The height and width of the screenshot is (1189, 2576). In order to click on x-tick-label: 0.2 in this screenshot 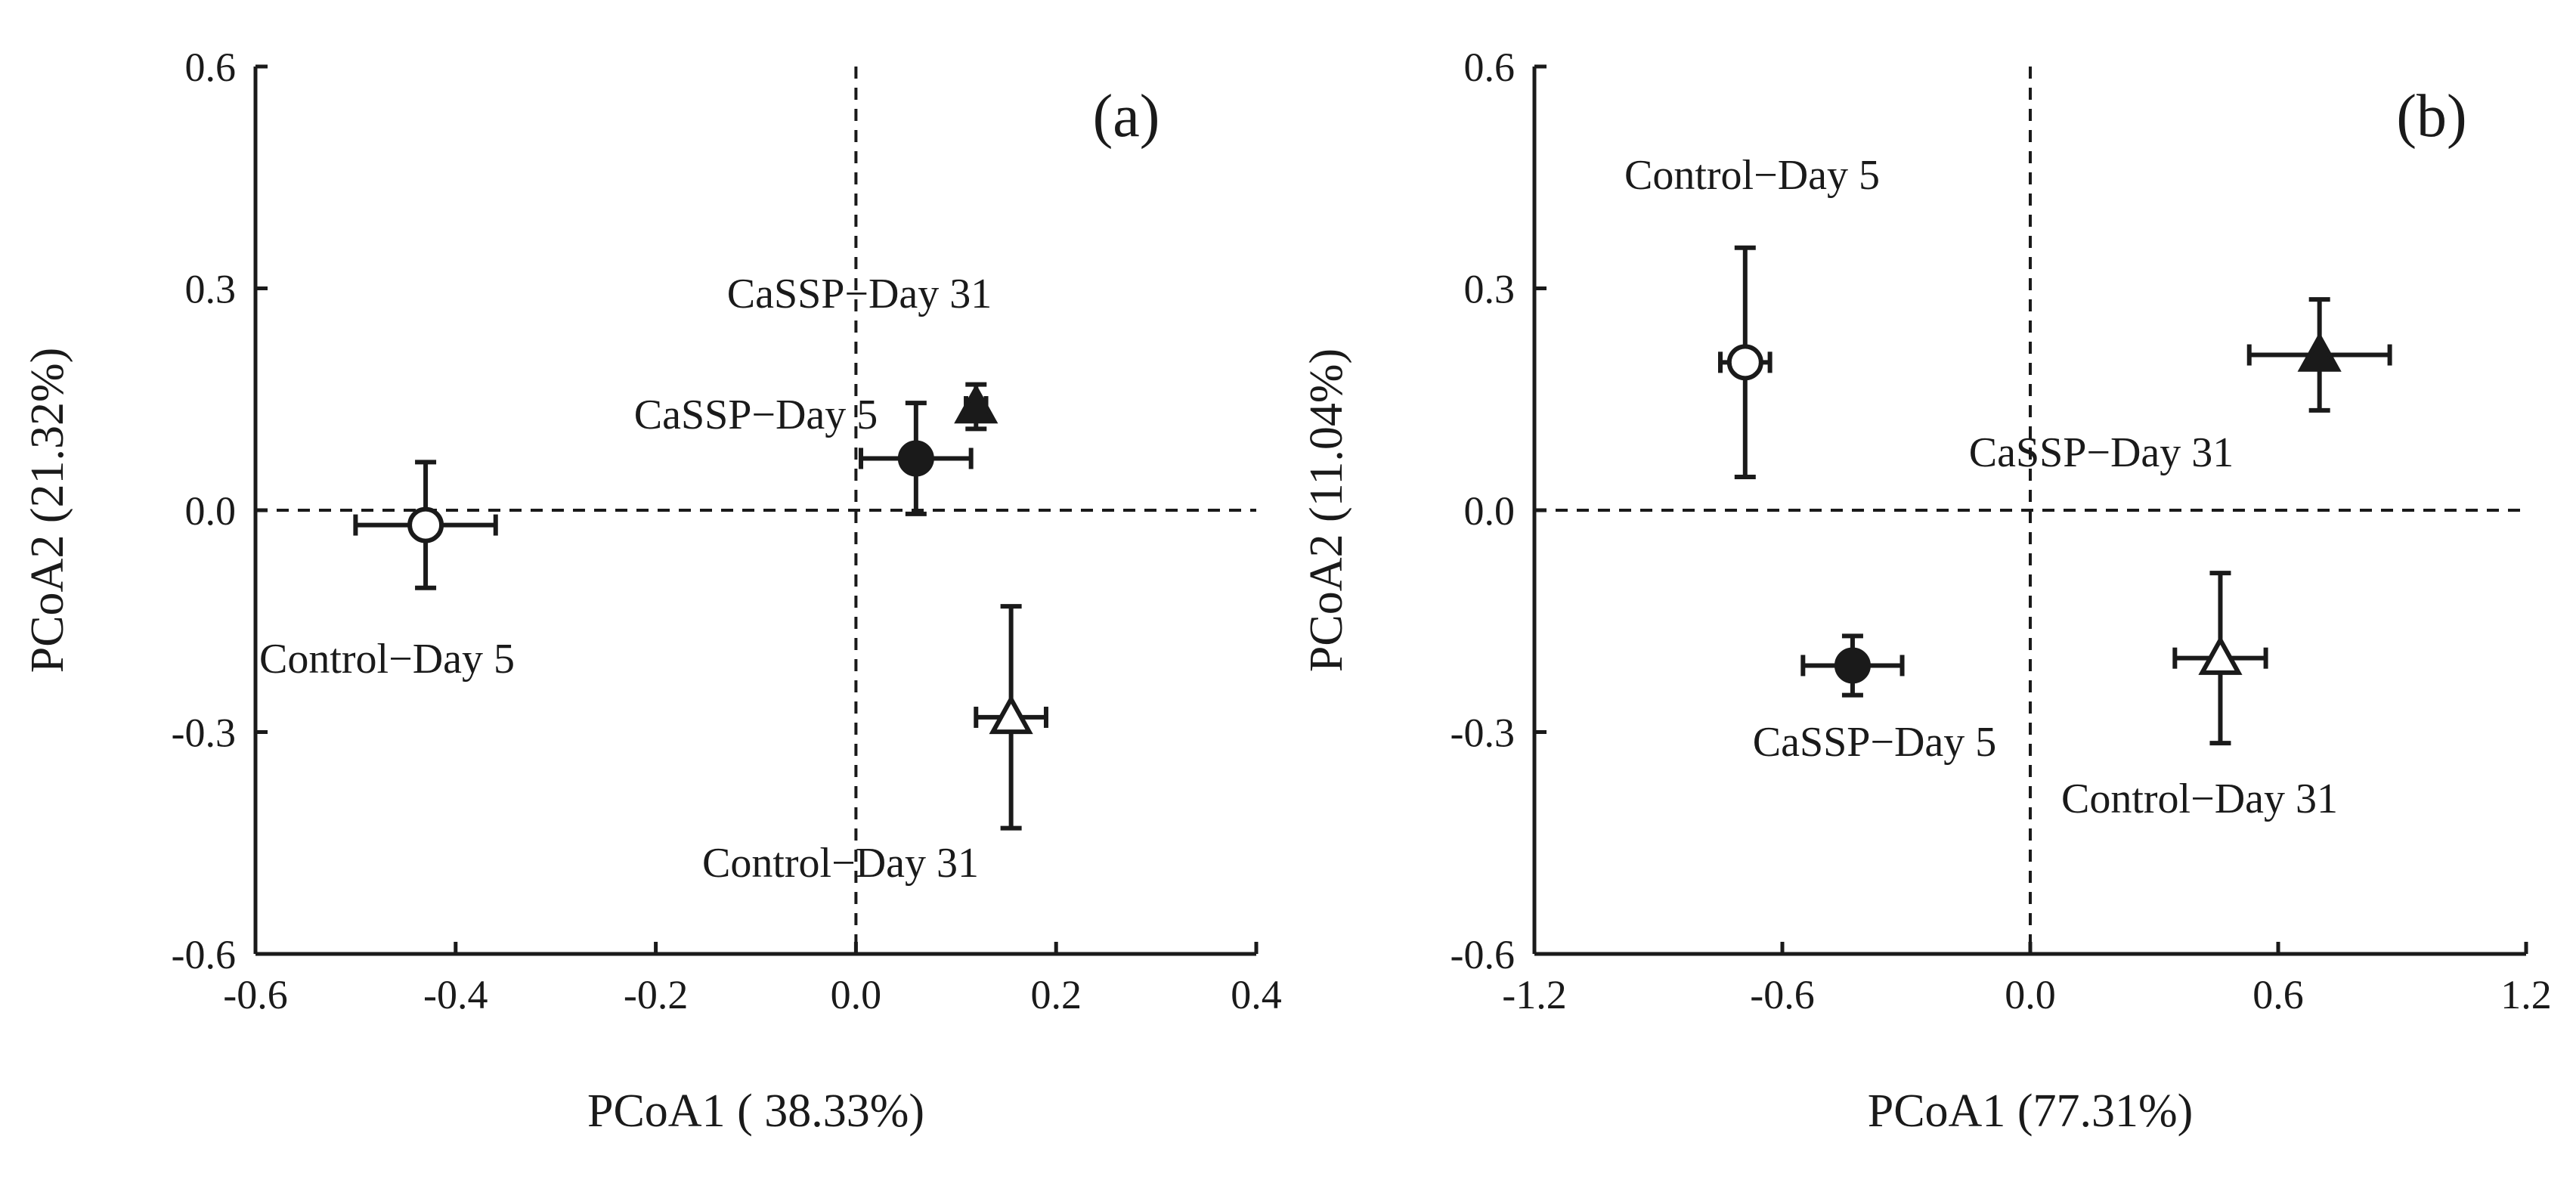, I will do `click(1056, 994)`.